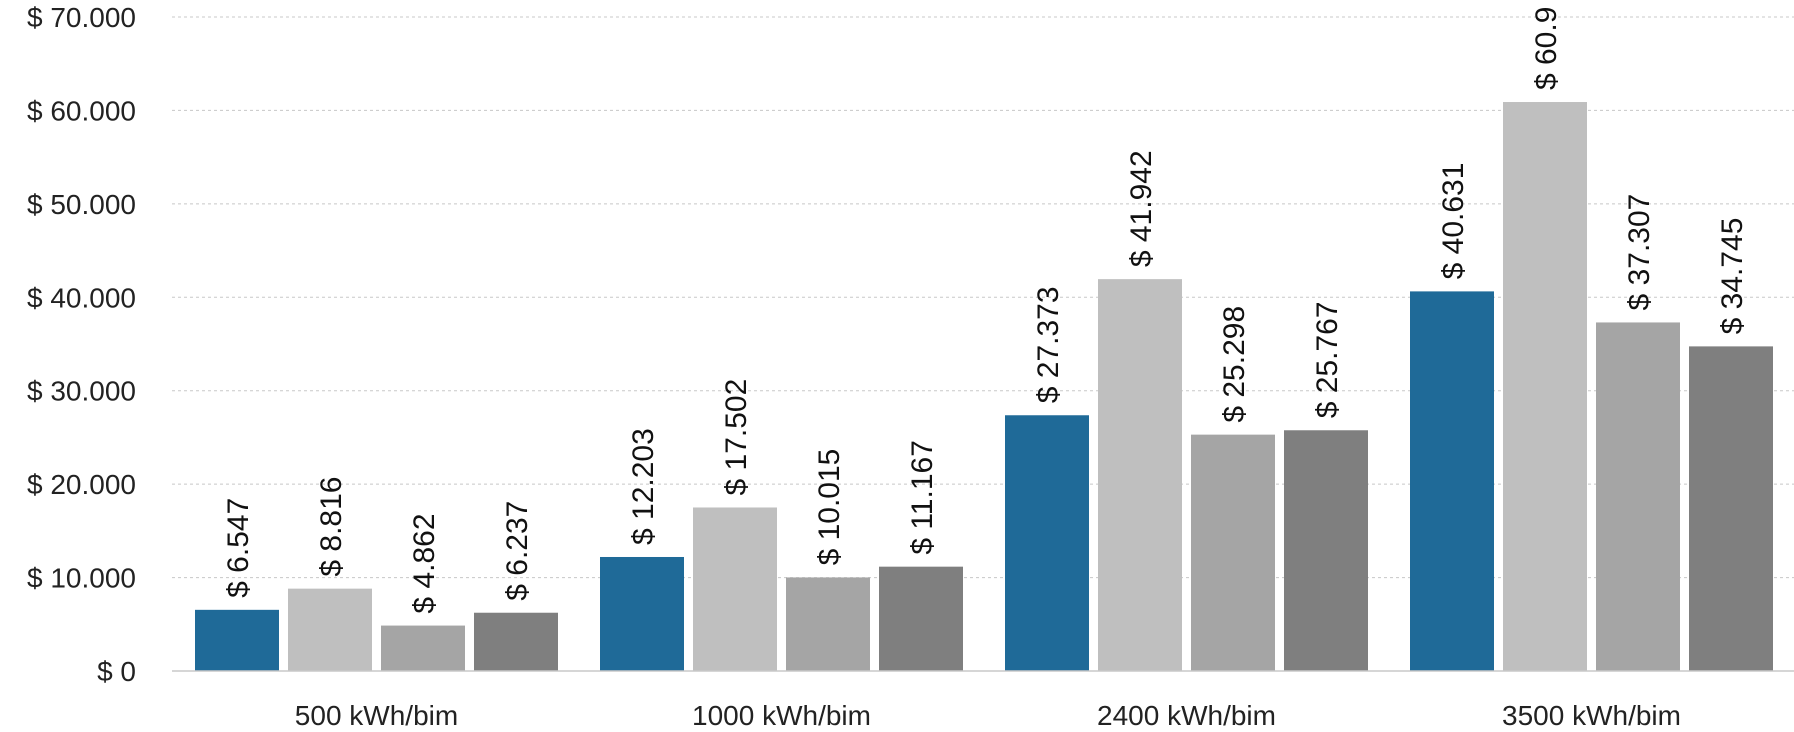 This screenshot has height=732, width=1794. What do you see at coordinates (331, 527) in the screenshot?
I see `data-label: $ 8.816` at bounding box center [331, 527].